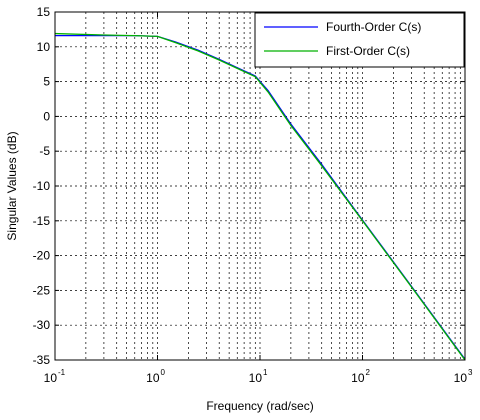 This screenshot has width=480, height=420. I want to click on y-tick-label: -5, so click(44, 151).